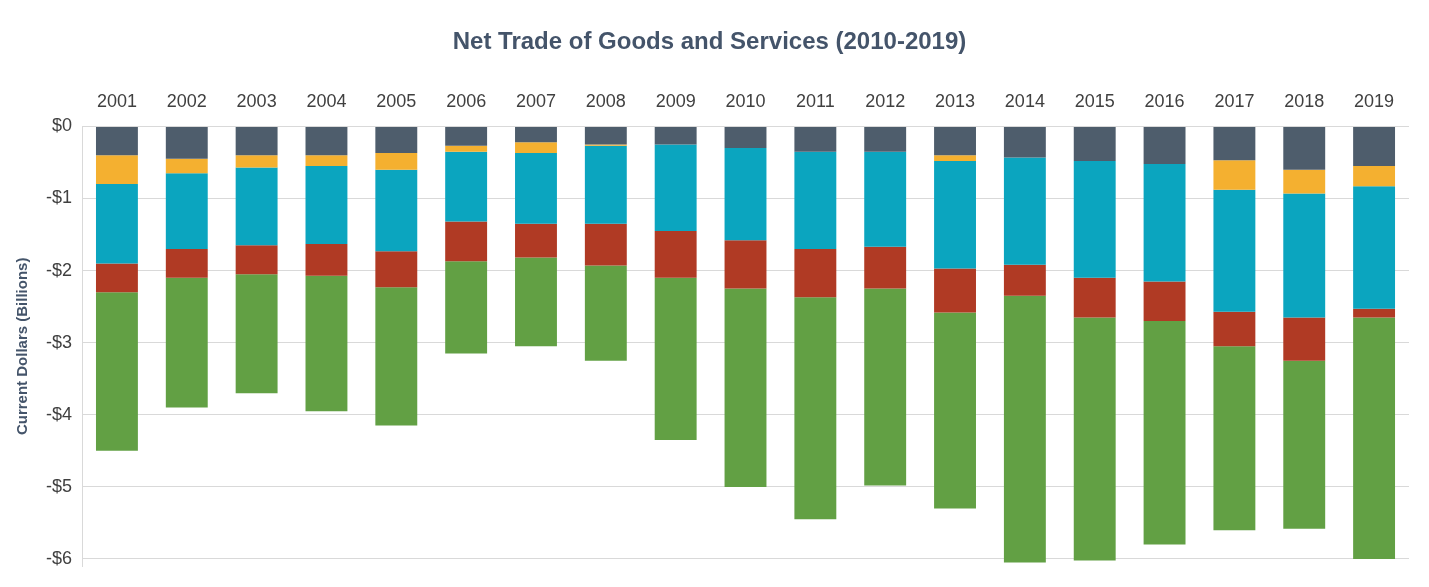  What do you see at coordinates (59, 341) in the screenshot?
I see `y-tick-label: -$3` at bounding box center [59, 341].